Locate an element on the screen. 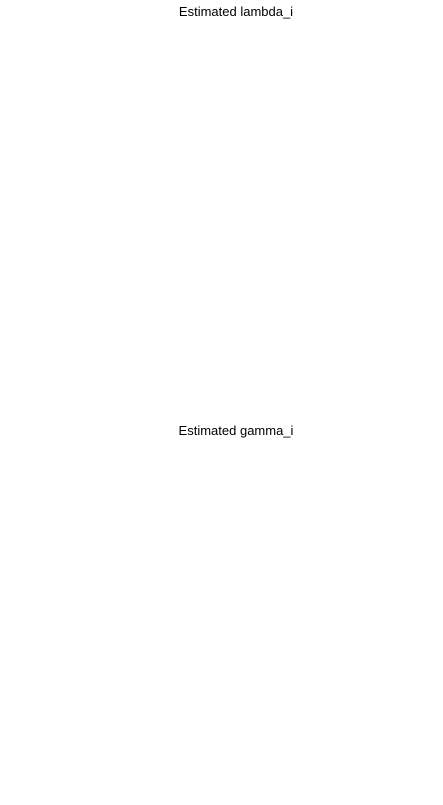 Image resolution: width=443 pixels, height=805 pixels. chart-title: Estimated gamma_i is located at coordinates (236, 430).